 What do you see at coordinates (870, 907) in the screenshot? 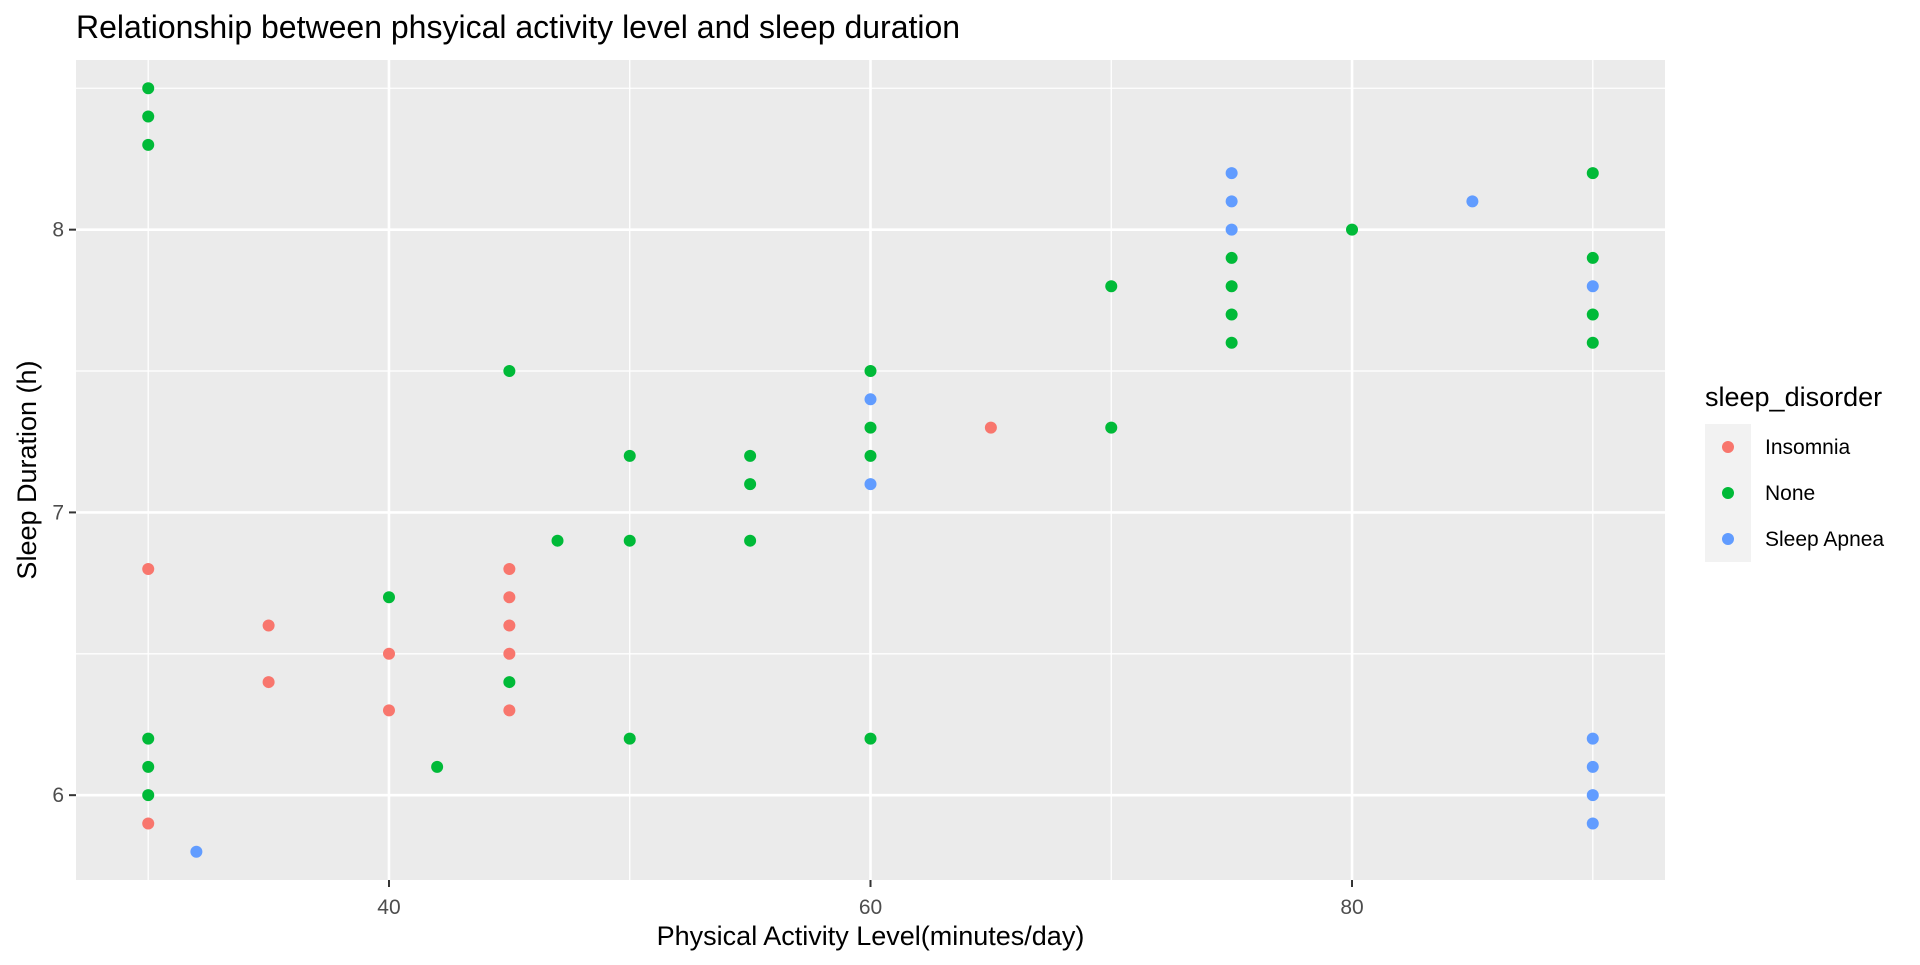
I see `x-tick-label: 60` at bounding box center [870, 907].